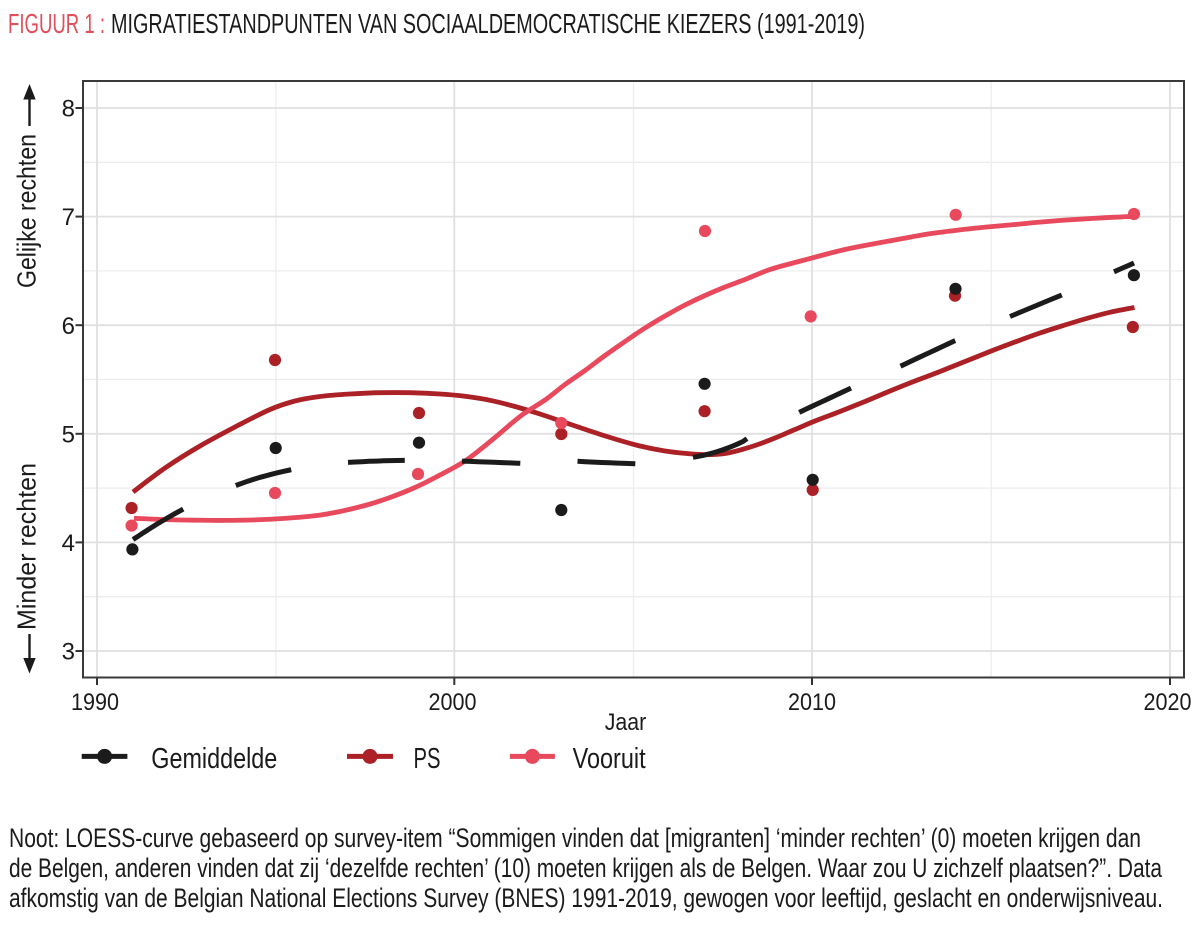 This screenshot has height=941, width=1200. I want to click on svg-text: Gelijke rechten, so click(27, 211).